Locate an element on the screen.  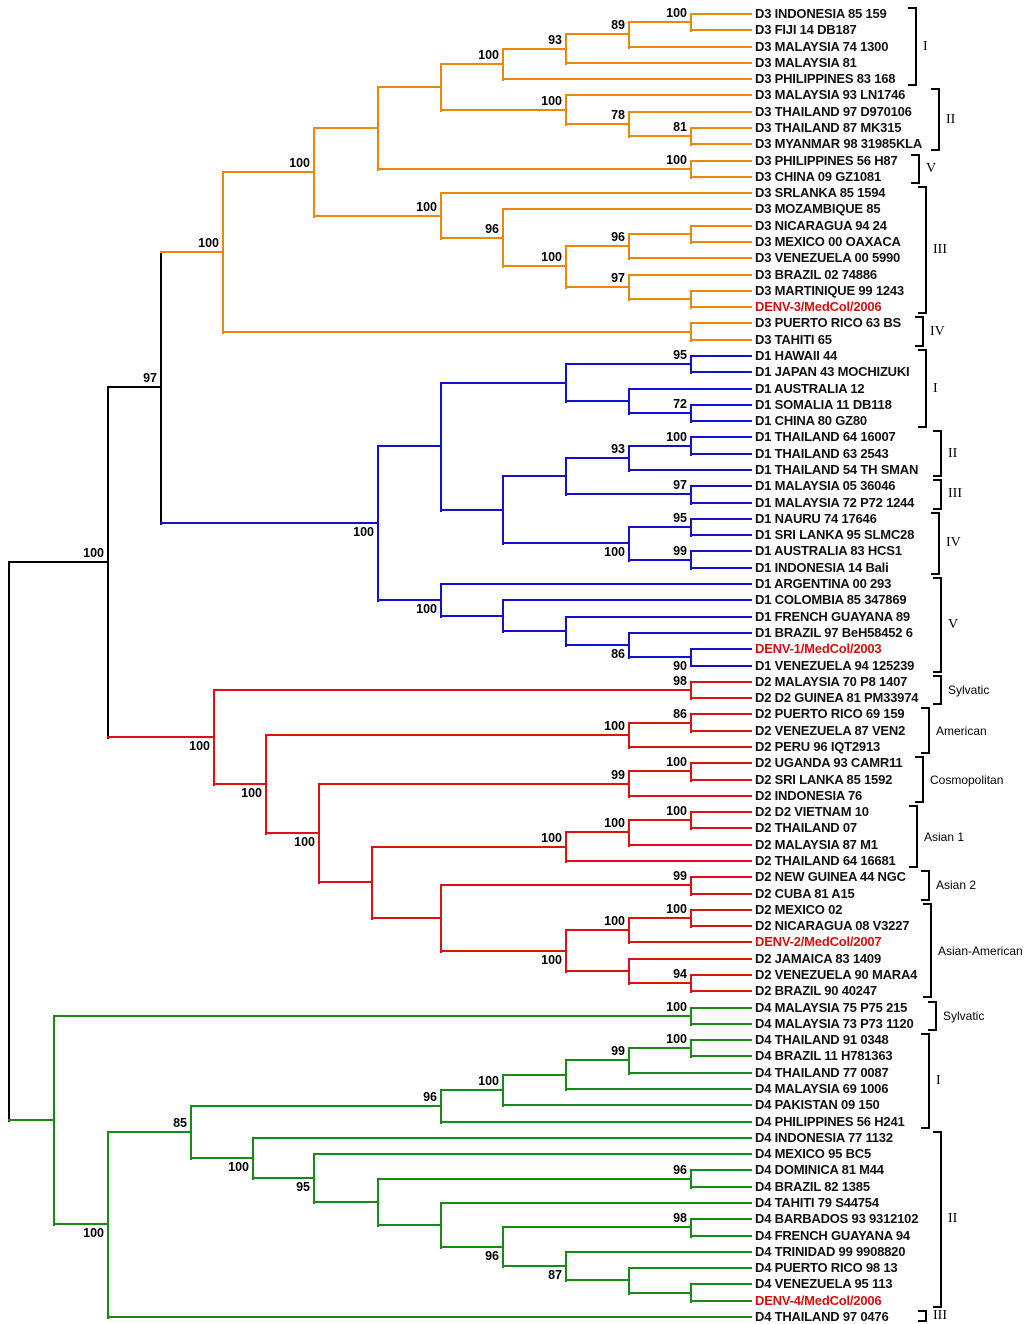
taxon-label: D1 THAILAND 63 2543 is located at coordinates (822, 453).